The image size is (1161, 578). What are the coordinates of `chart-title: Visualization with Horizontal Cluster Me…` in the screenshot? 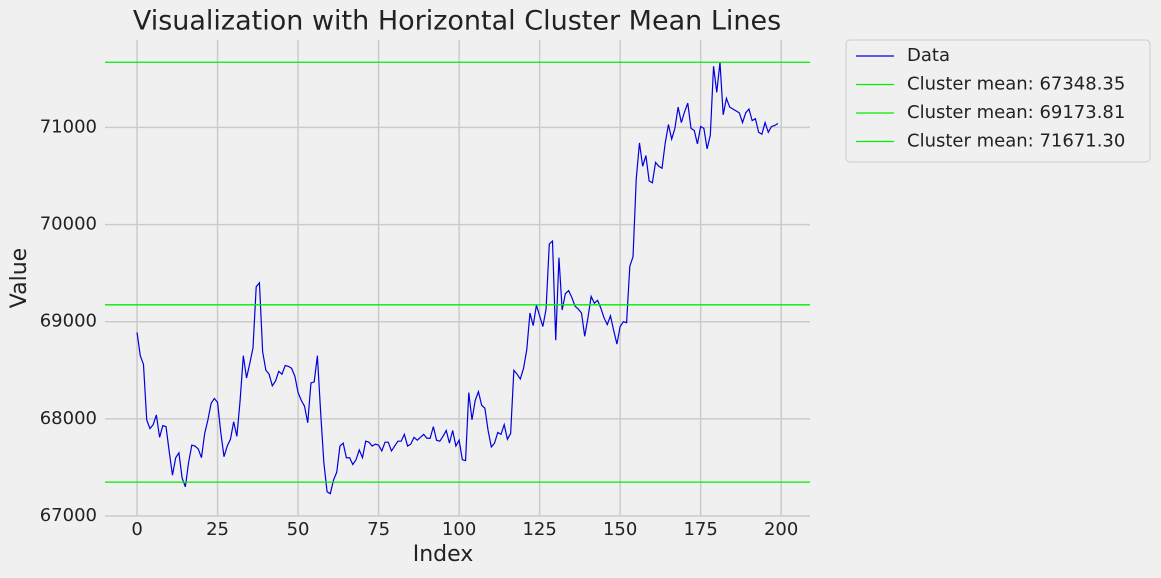 It's located at (457, 21).